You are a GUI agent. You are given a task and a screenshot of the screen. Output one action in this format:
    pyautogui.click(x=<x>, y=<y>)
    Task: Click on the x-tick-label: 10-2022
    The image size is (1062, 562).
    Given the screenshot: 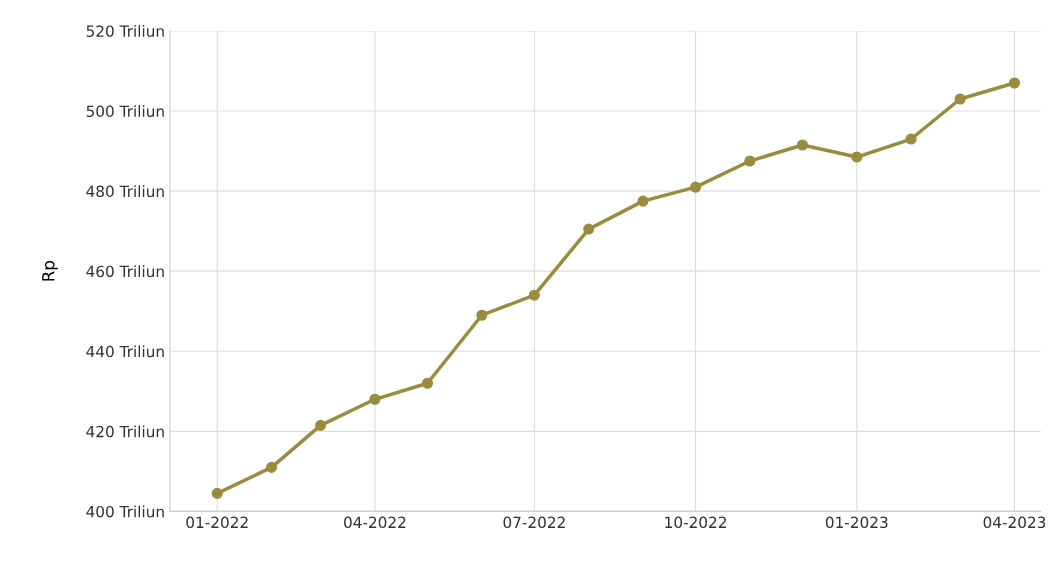 What is the action you would take?
    pyautogui.click(x=695, y=522)
    